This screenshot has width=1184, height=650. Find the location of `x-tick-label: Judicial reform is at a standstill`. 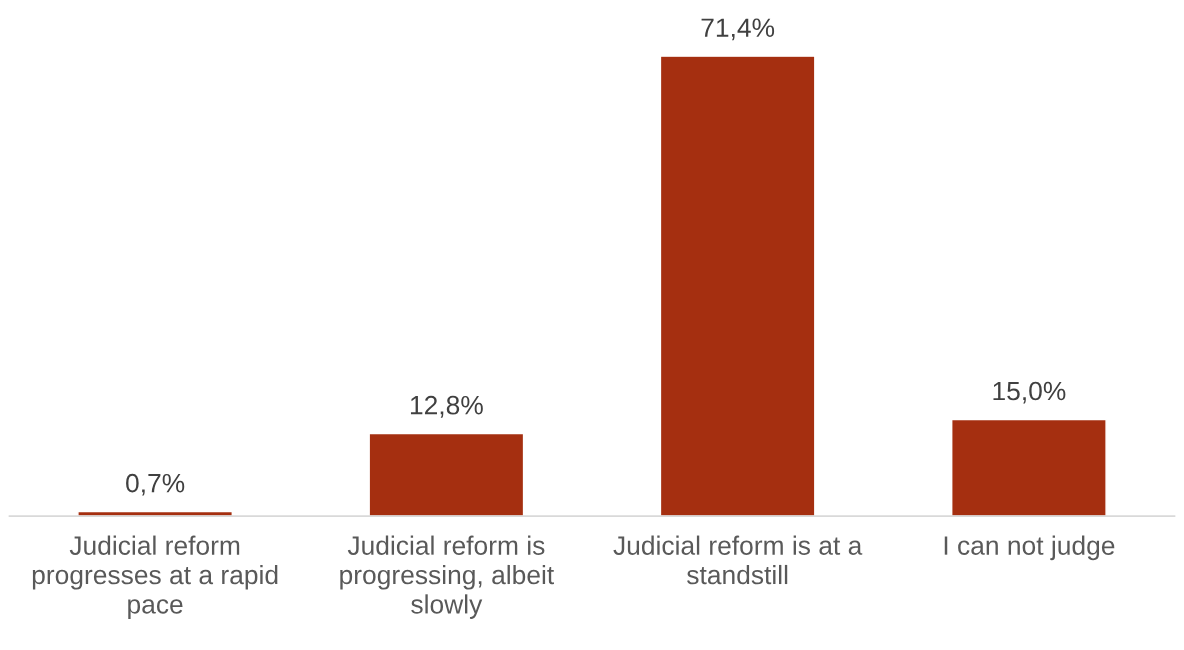

x-tick-label: Judicial reform is at a standstill is located at coordinates (738, 560).